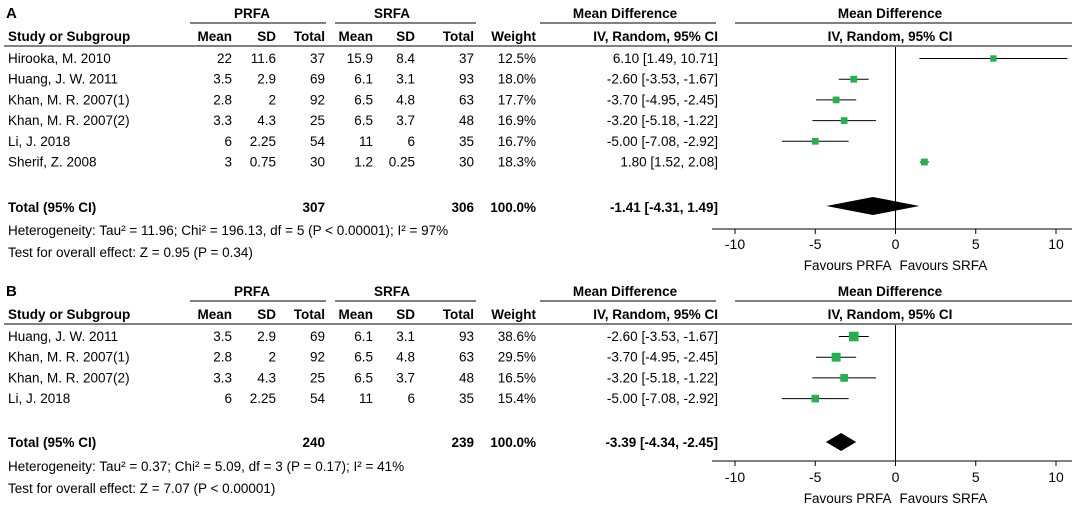  I want to click on col-ci: IV, Random, 95% CI, so click(655, 36).